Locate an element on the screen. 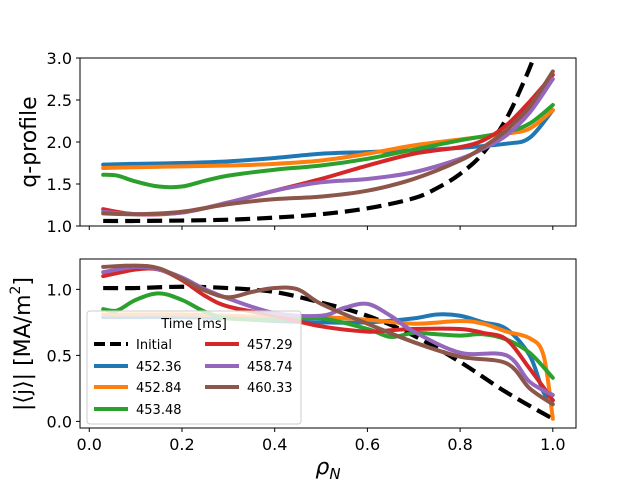 The height and width of the screenshot is (480, 640). y-tick-label: 3.0 is located at coordinates (59, 58).